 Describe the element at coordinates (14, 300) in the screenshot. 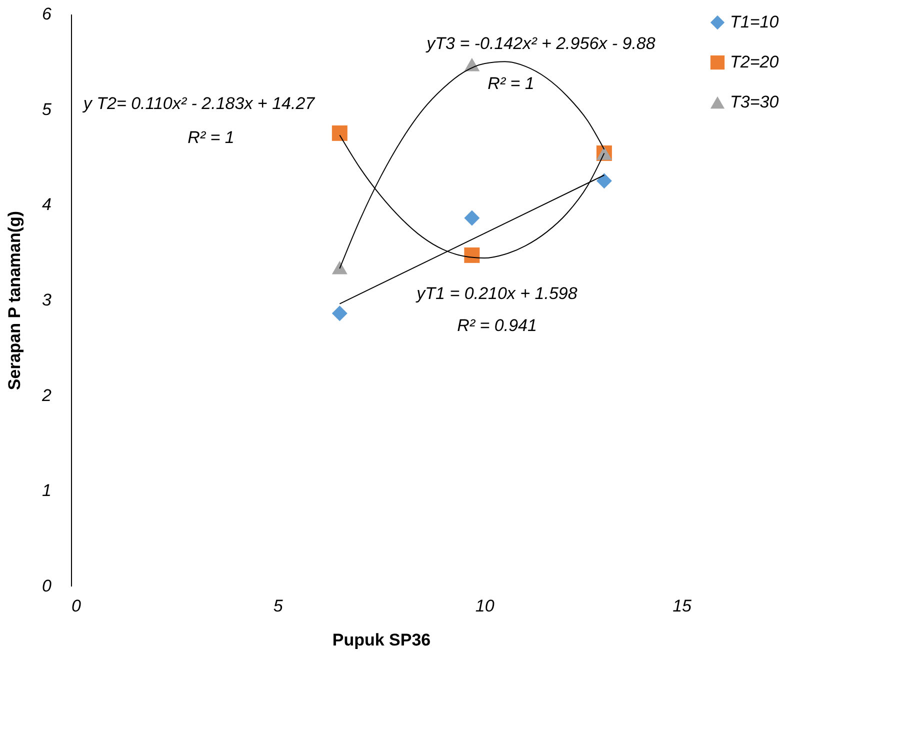

I see `y-axis-title: Serapan P tanaman(g)` at that location.